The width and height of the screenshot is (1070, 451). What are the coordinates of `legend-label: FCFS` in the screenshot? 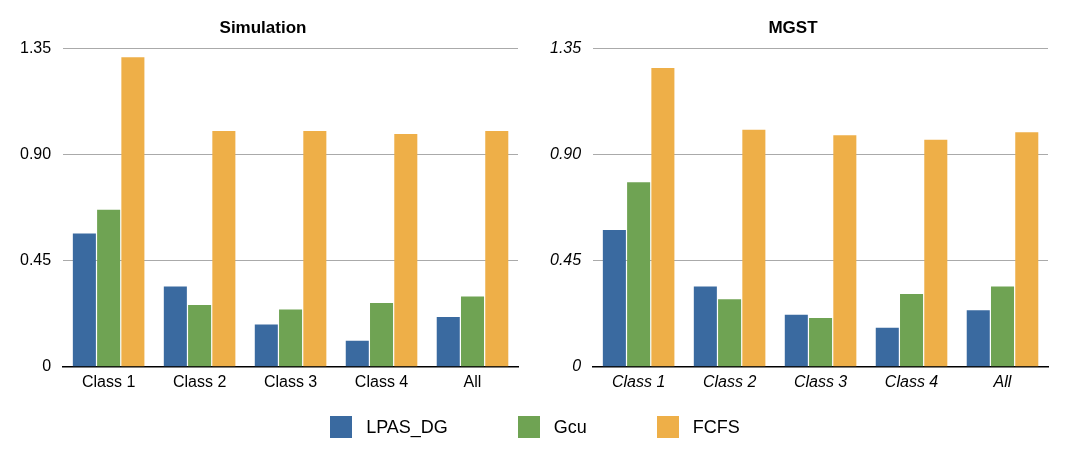 It's located at (716, 427).